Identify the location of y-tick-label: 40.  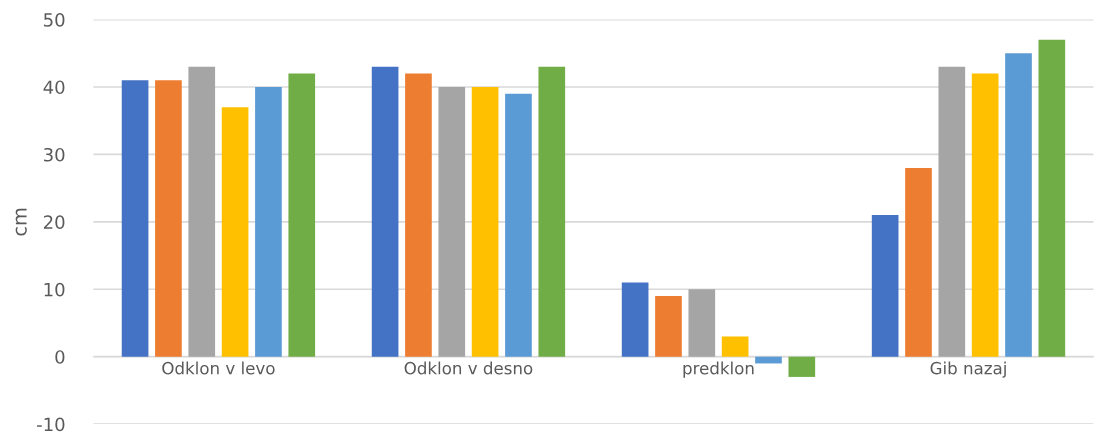
(54, 87).